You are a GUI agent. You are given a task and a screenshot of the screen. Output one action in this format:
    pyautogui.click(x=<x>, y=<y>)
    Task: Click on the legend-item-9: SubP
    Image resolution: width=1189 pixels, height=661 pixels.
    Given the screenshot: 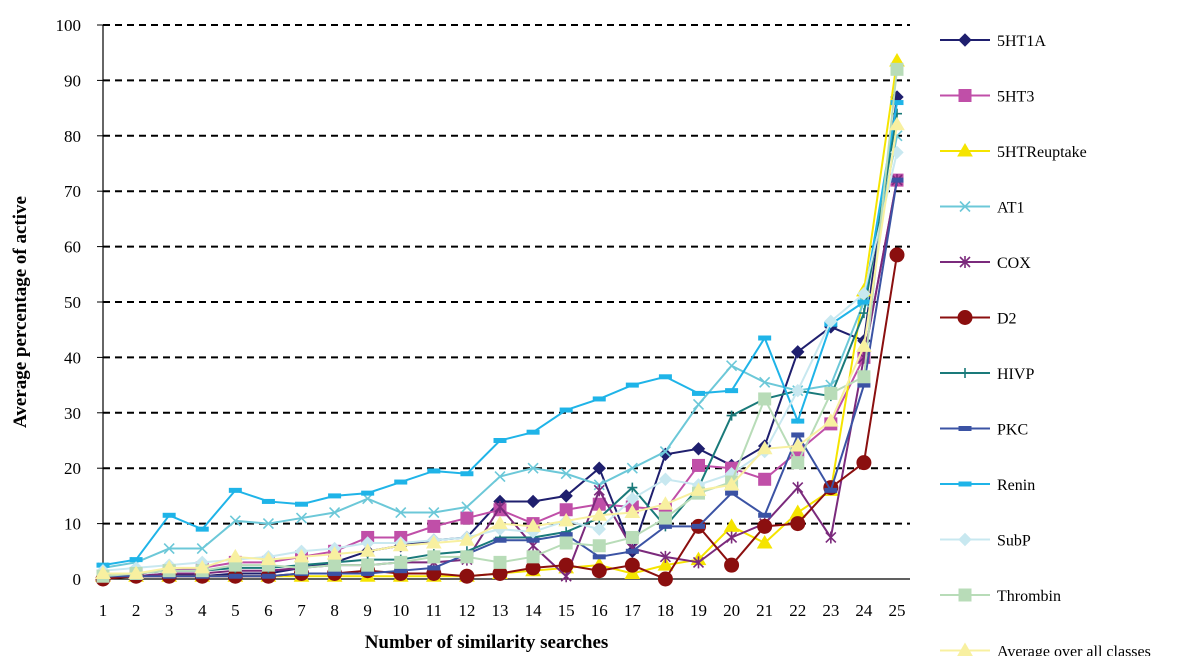 What is the action you would take?
    pyautogui.click(x=985, y=541)
    